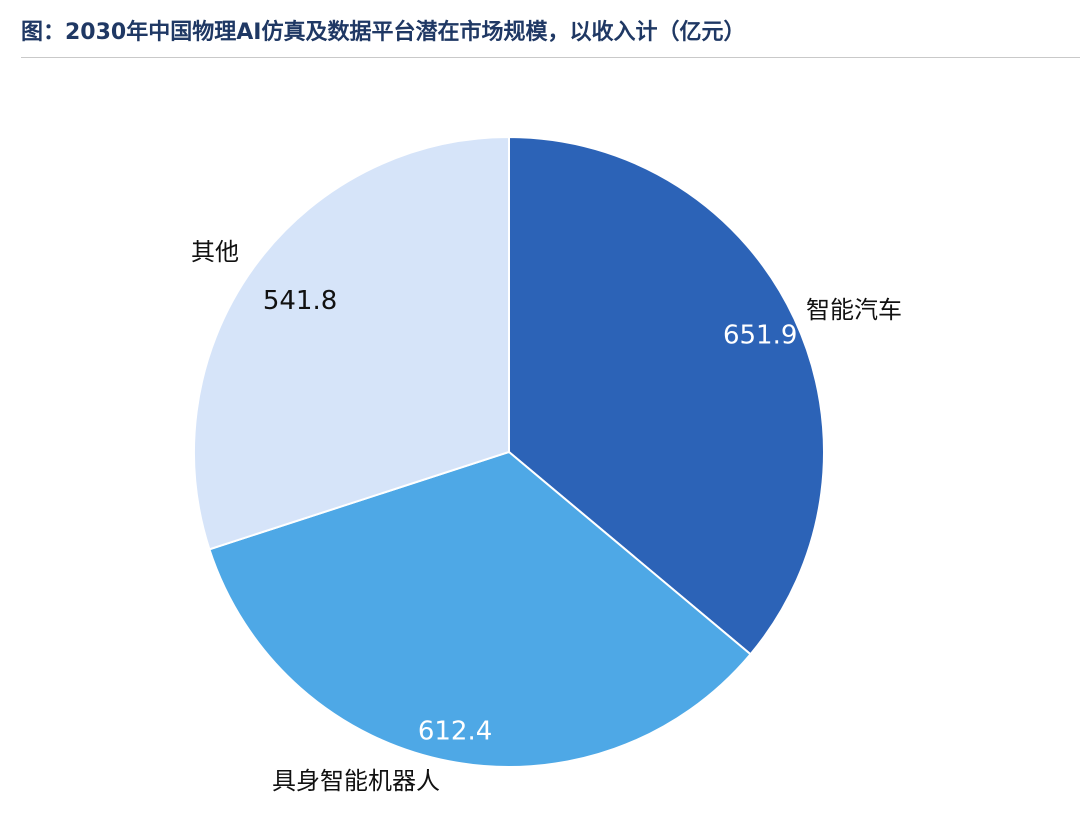 The image size is (1080, 839). I want to click on slice-category-label: 智能汽车, so click(854, 310).